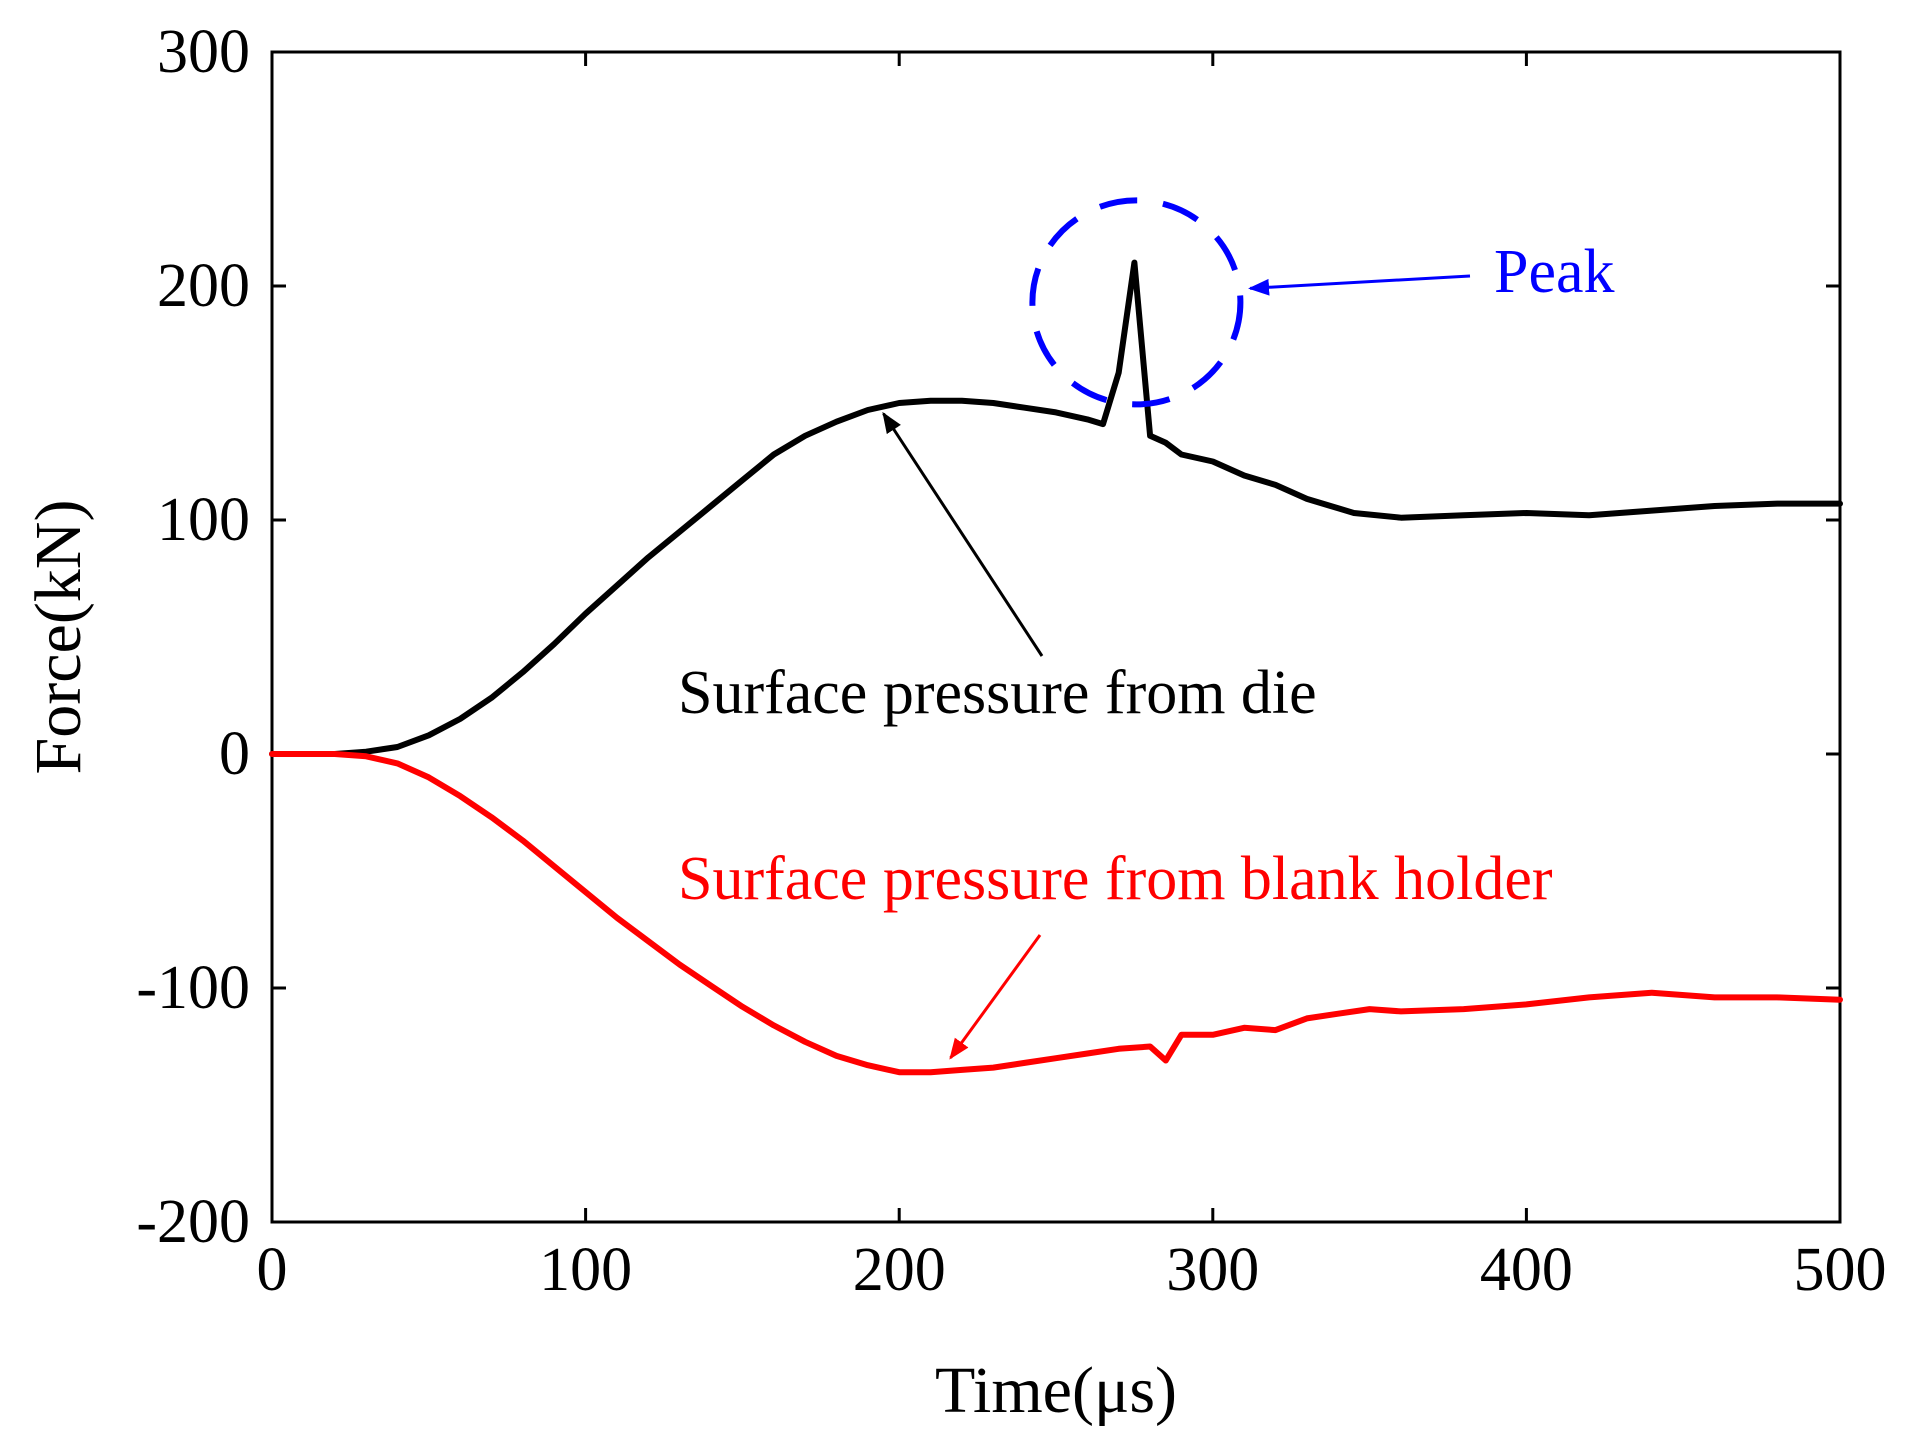 The width and height of the screenshot is (1905, 1448). Describe the element at coordinates (272, 1270) in the screenshot. I see `x-tick-label: 0` at that location.